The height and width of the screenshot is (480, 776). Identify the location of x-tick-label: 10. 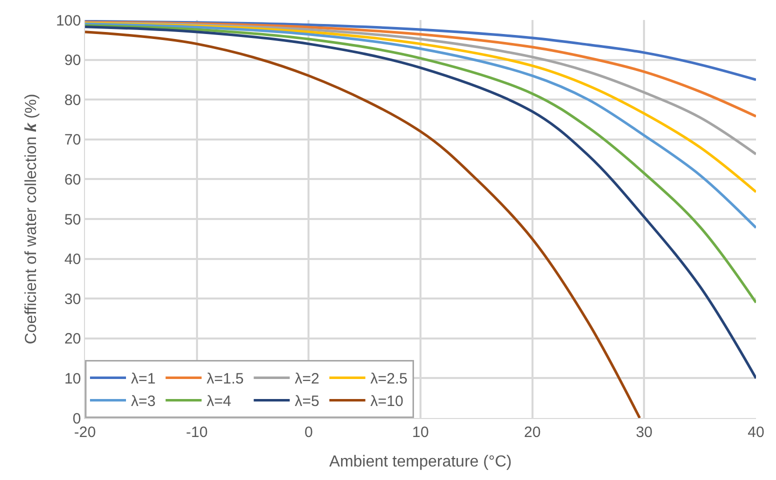
(420, 432).